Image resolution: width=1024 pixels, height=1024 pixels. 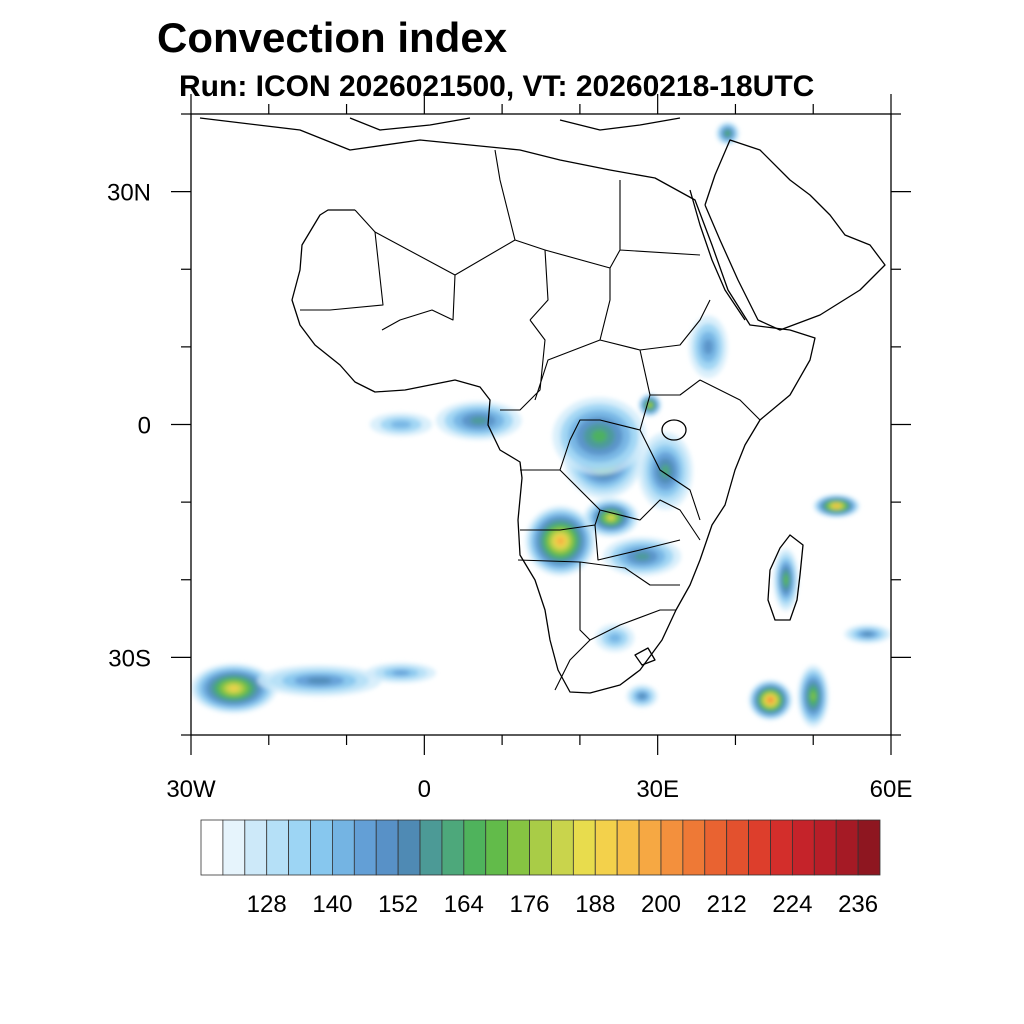 I want to click on lon-tick-label: 30W, so click(x=191, y=789).